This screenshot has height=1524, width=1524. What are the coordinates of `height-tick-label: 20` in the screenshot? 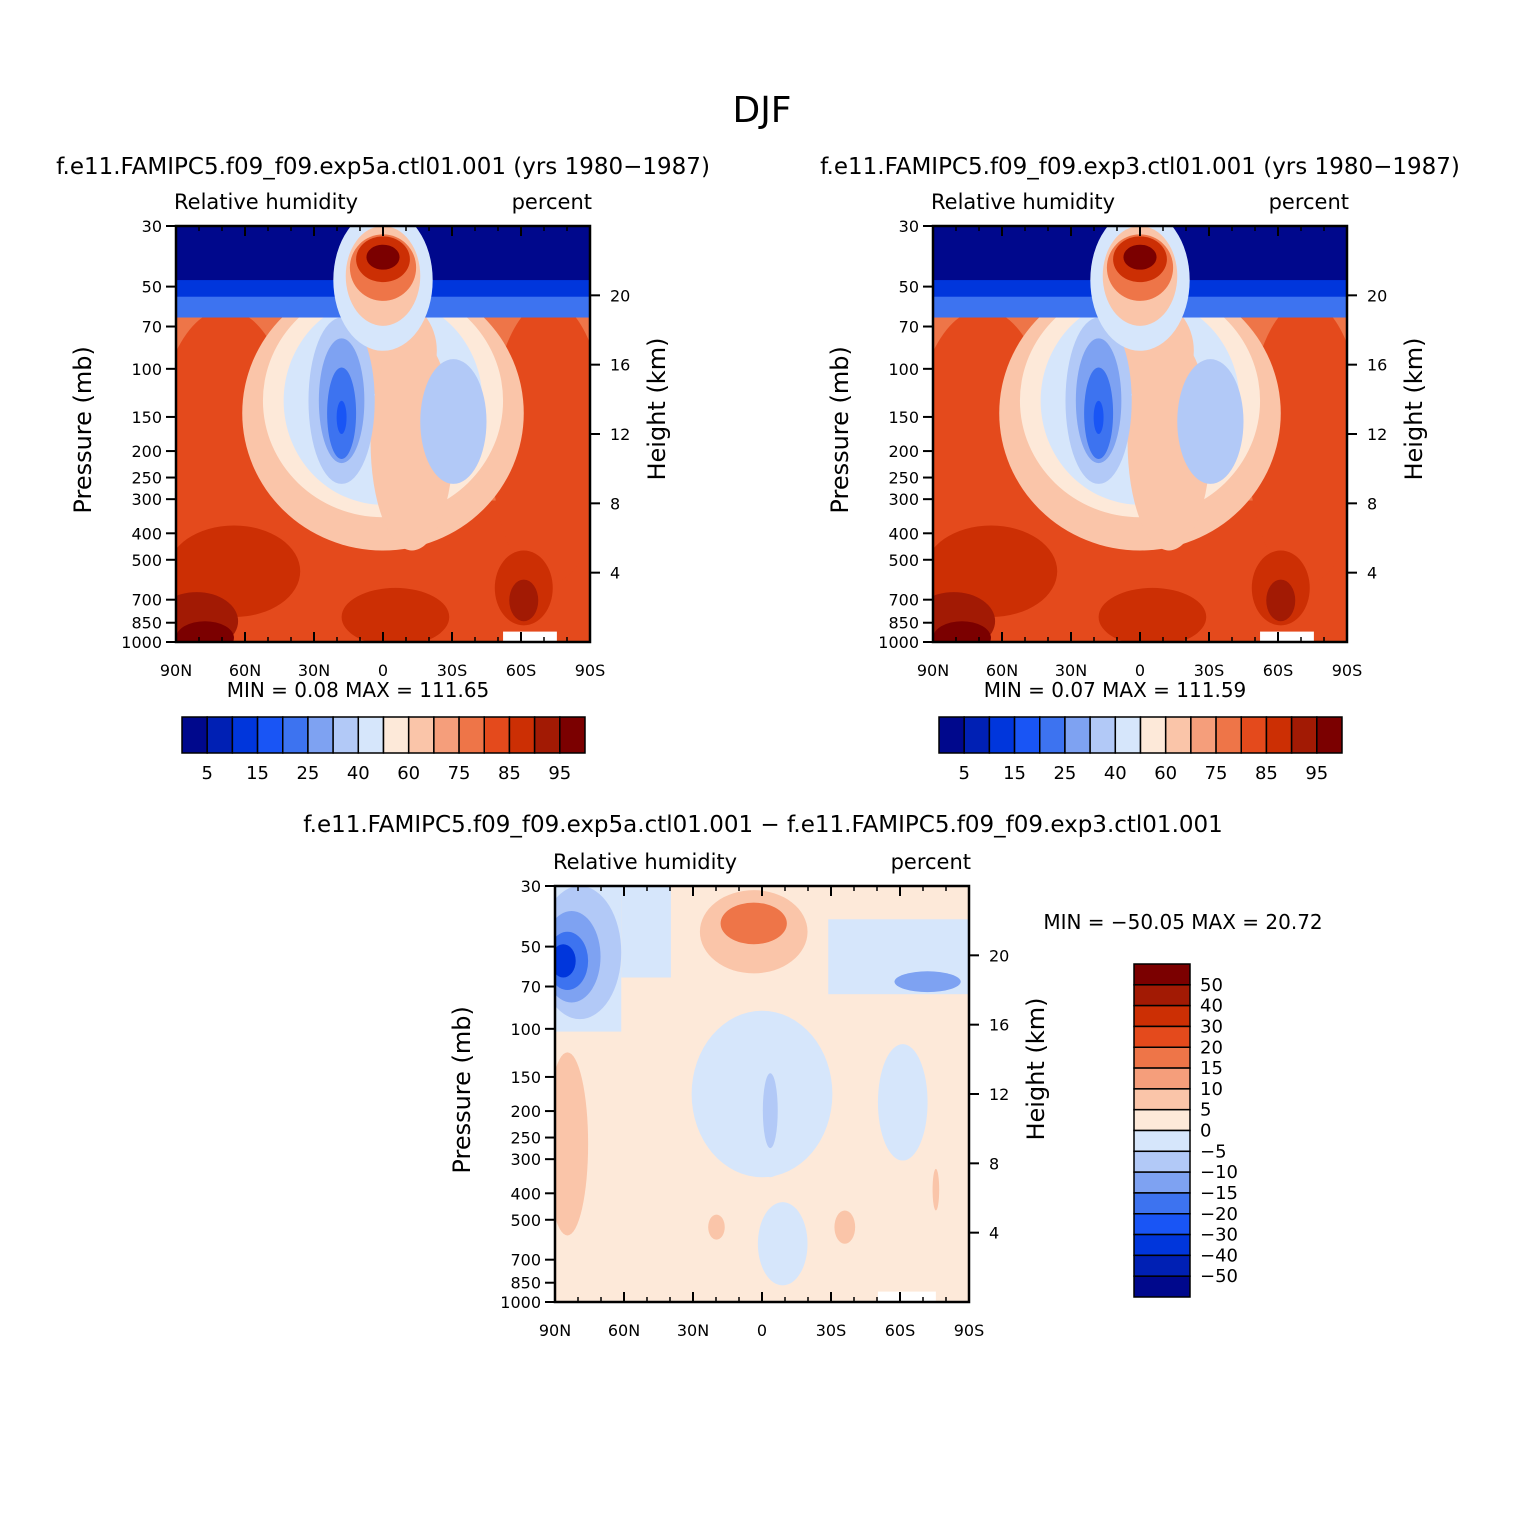 It's located at (620, 295).